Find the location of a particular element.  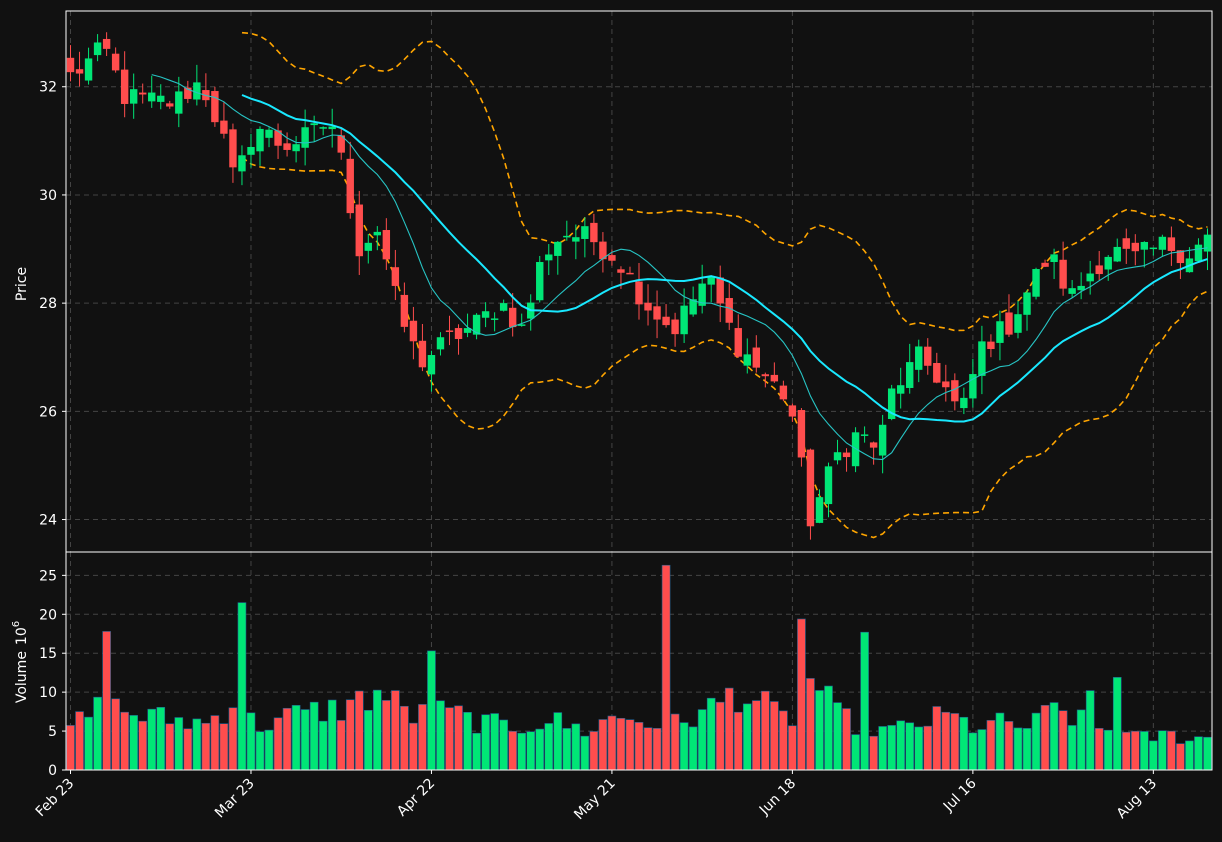

volume-tick-label-4: 20 is located at coordinates (48, 615).